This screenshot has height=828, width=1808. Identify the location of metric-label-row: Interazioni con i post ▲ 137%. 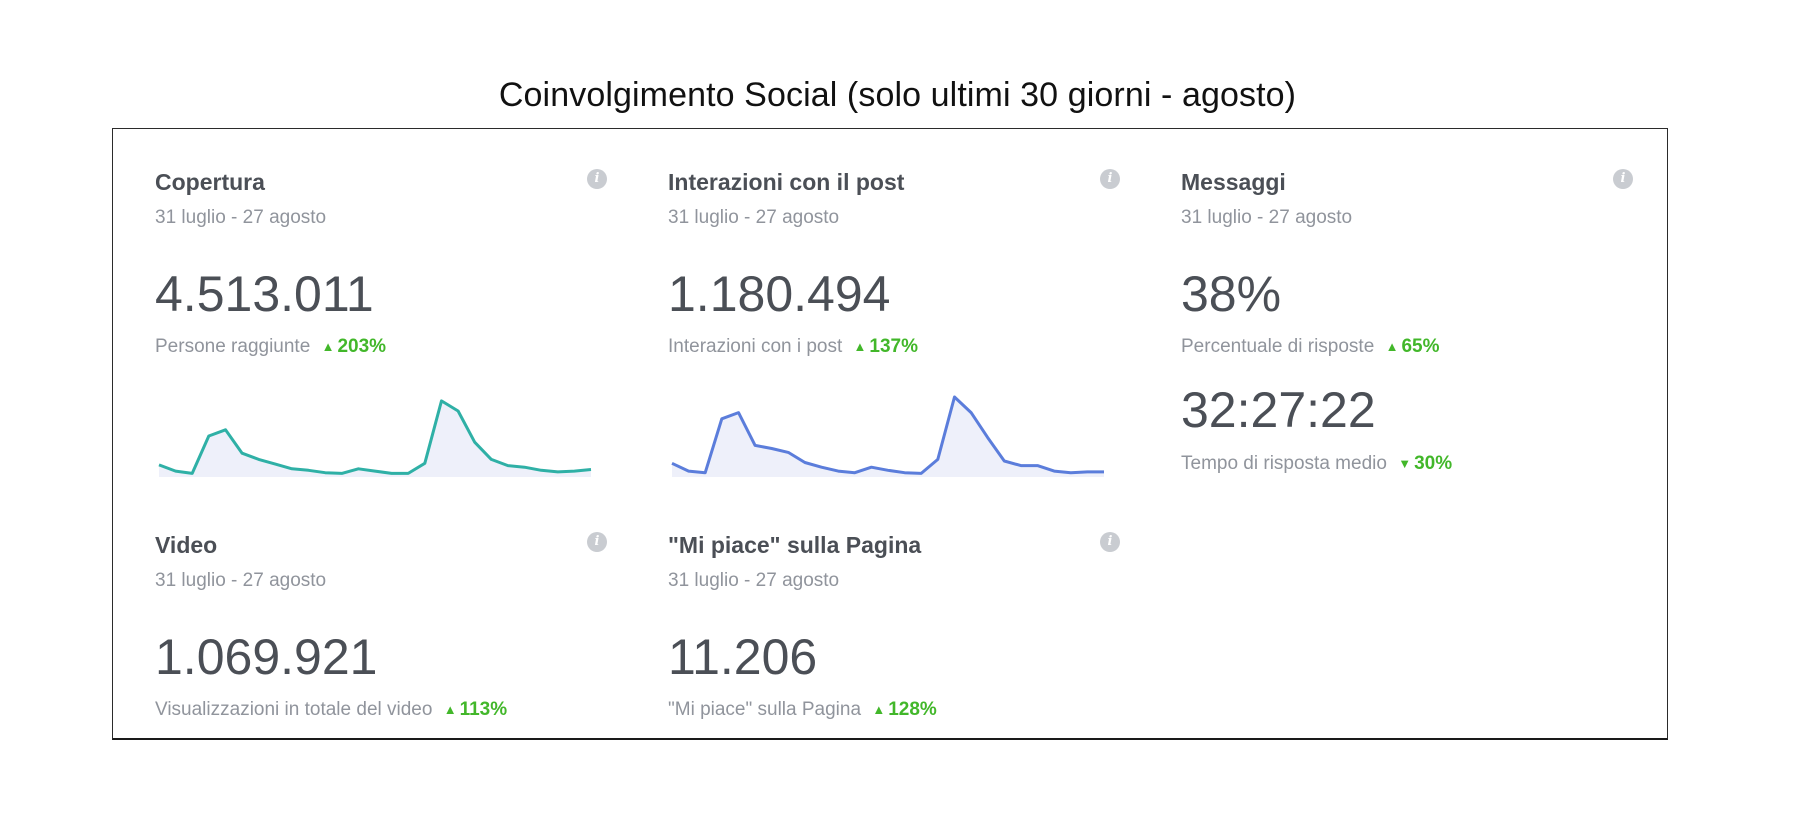
(793, 347).